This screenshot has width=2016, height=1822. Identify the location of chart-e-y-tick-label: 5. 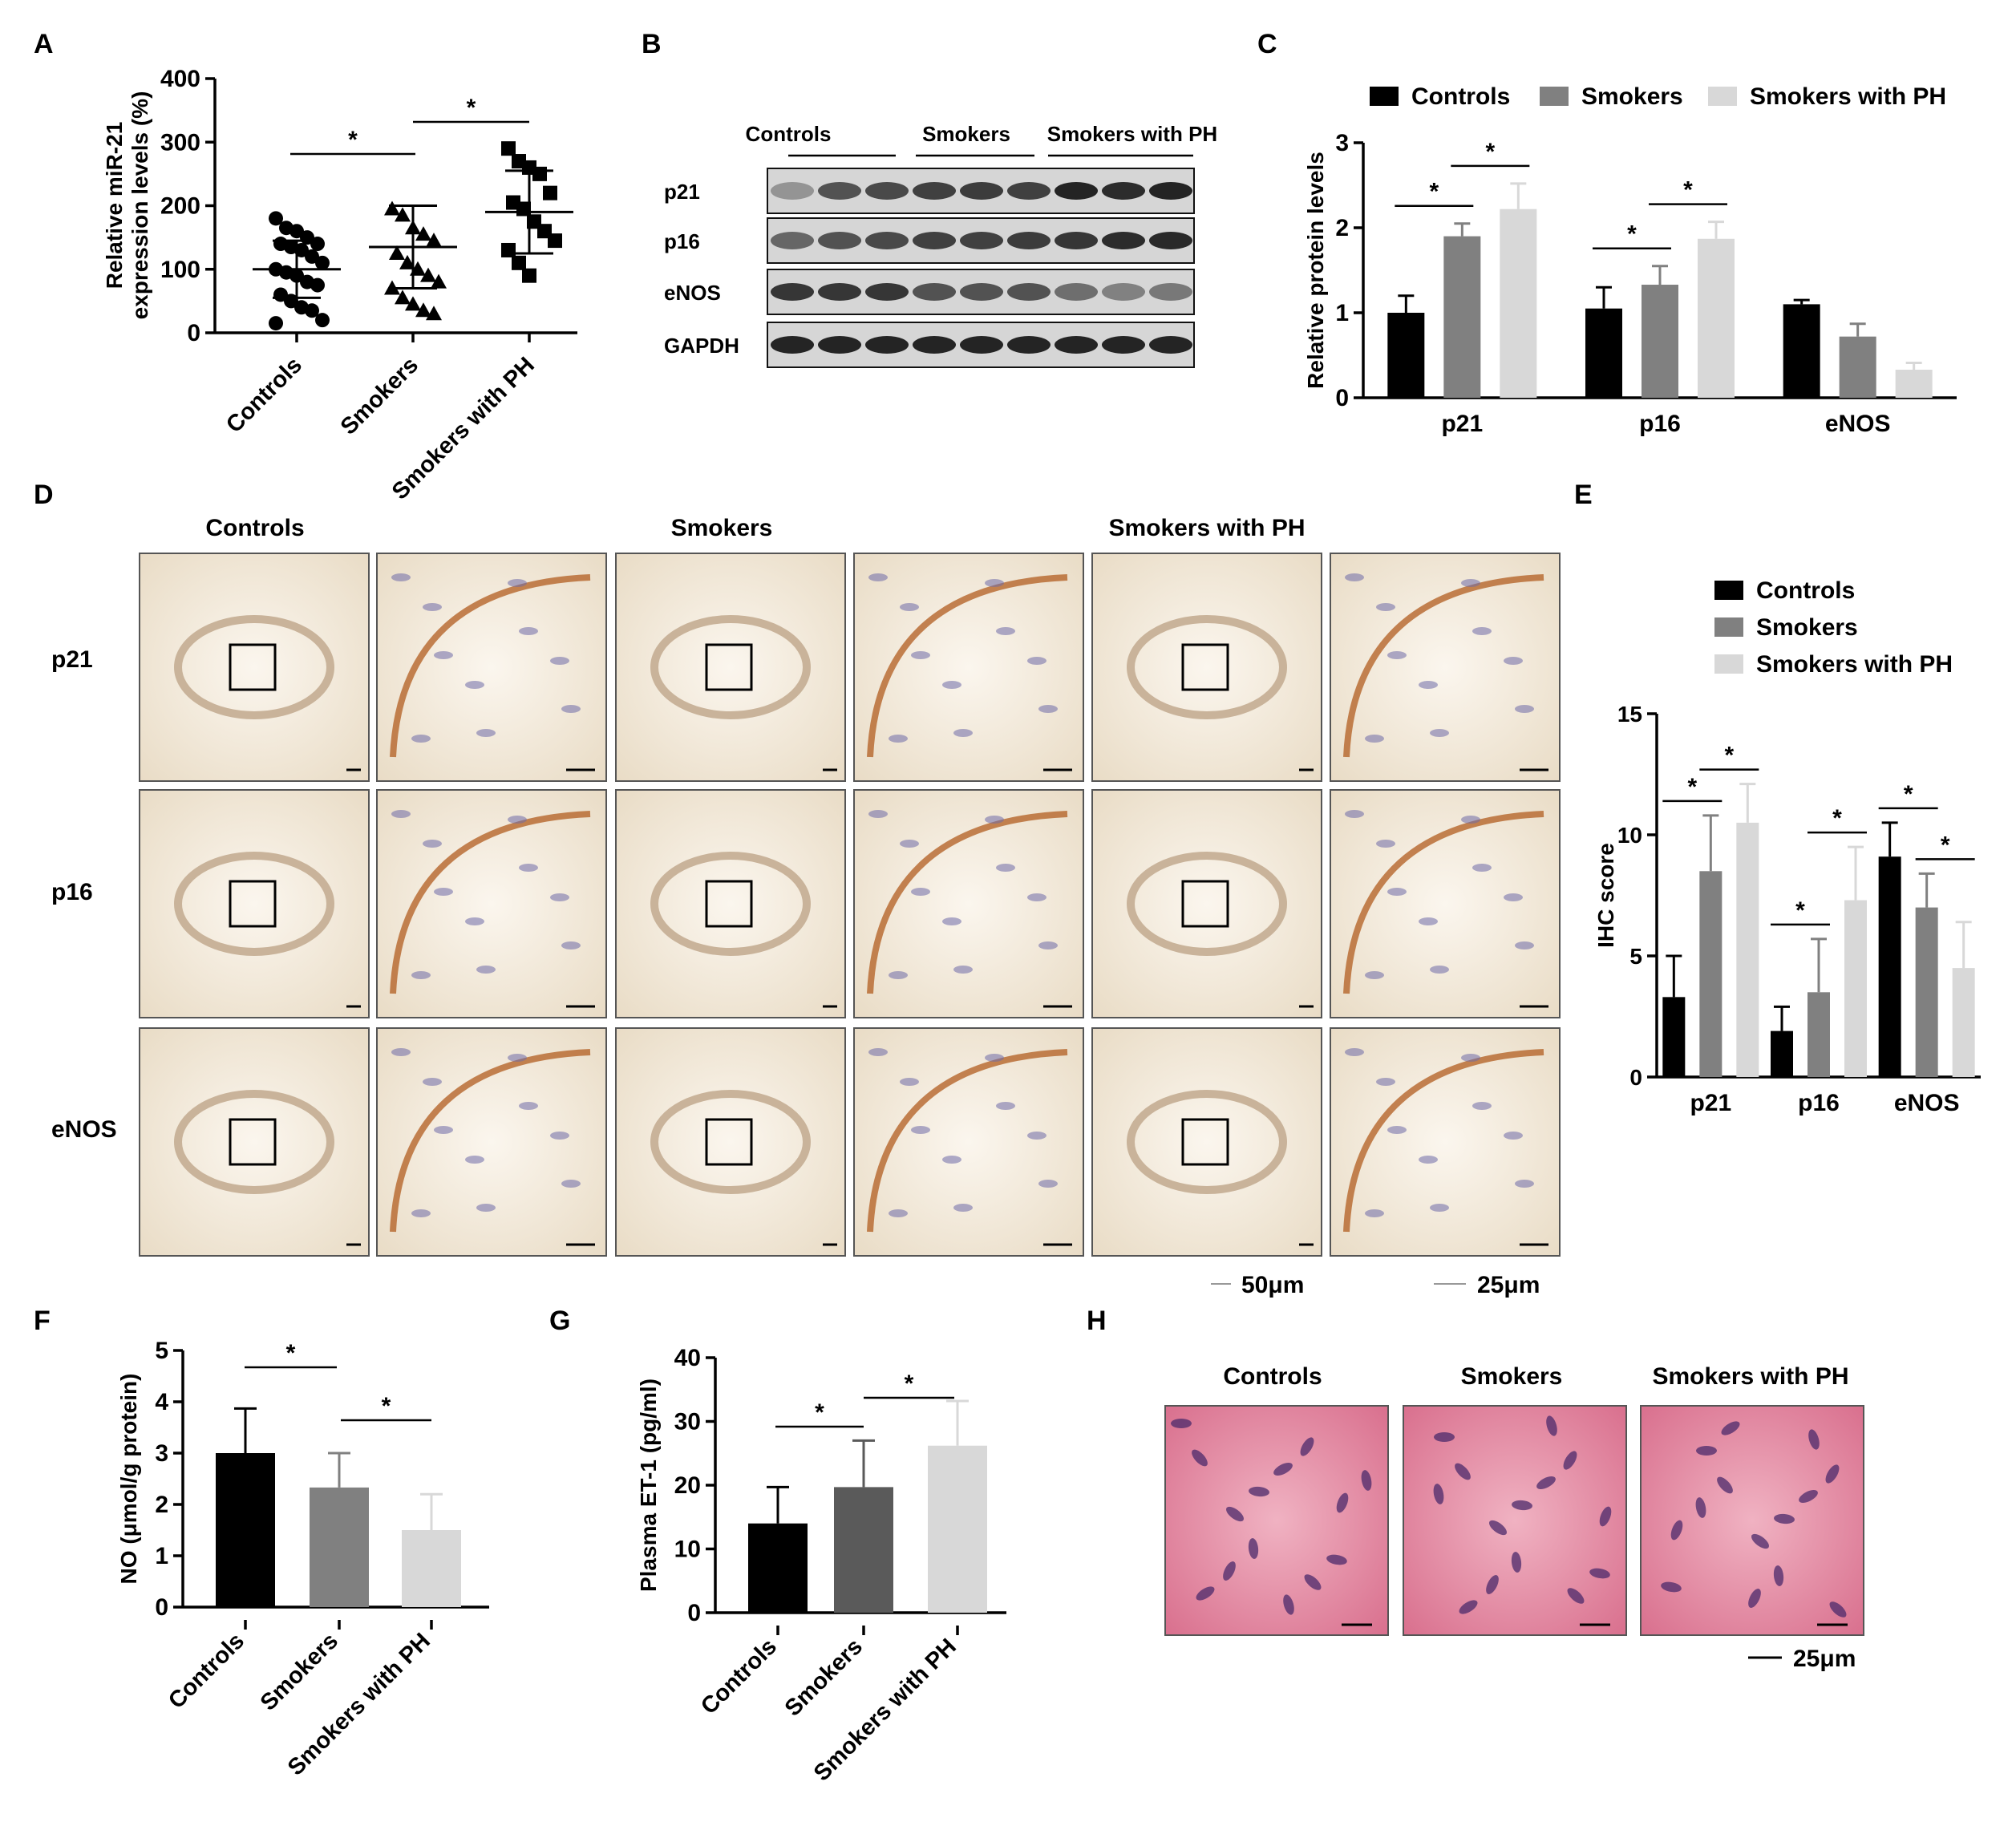
(1635, 956).